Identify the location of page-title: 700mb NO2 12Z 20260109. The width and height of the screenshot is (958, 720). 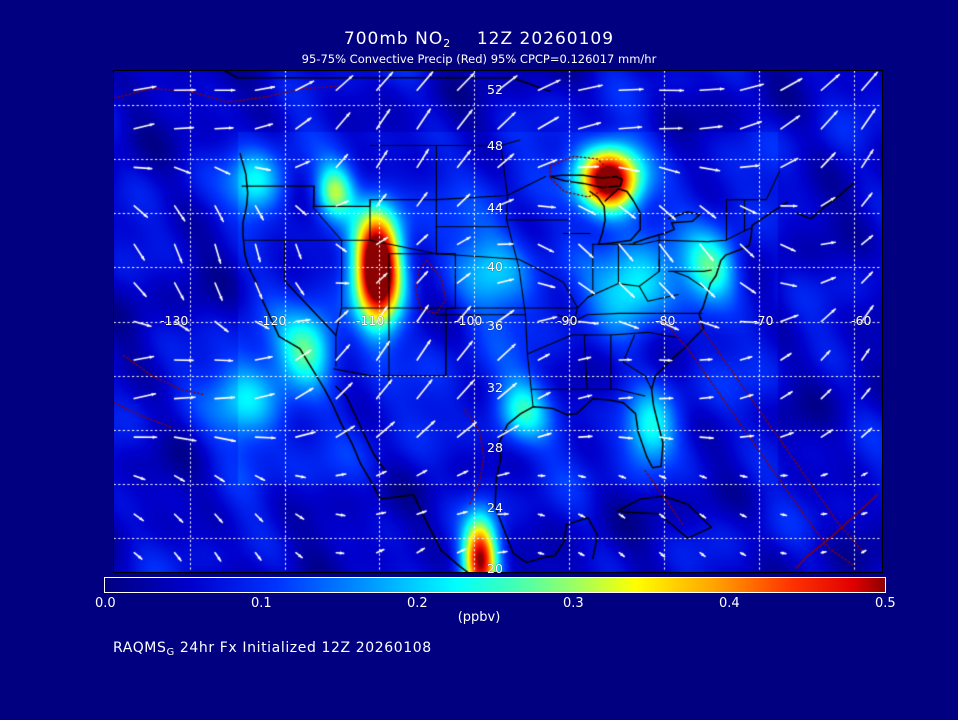
(479, 40).